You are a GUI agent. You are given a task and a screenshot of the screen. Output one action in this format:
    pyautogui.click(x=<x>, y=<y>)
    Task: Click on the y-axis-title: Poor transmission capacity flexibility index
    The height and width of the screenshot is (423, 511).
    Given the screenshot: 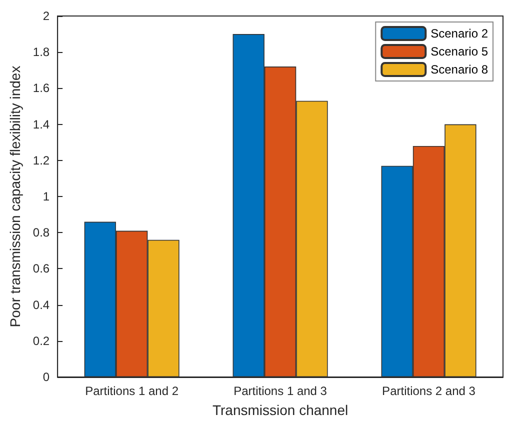 What is the action you would take?
    pyautogui.click(x=15, y=197)
    